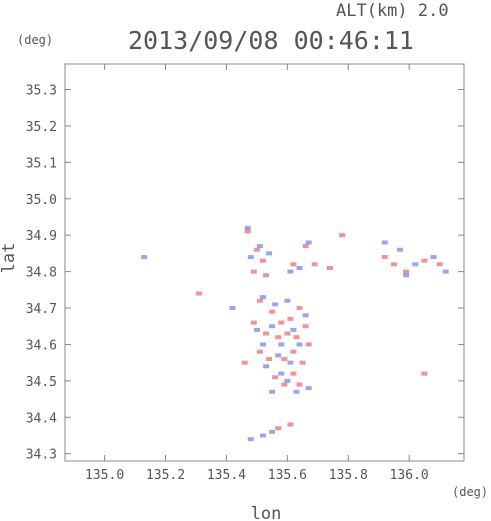  What do you see at coordinates (287, 475) in the screenshot?
I see `x-tick-label: 135.6` at bounding box center [287, 475].